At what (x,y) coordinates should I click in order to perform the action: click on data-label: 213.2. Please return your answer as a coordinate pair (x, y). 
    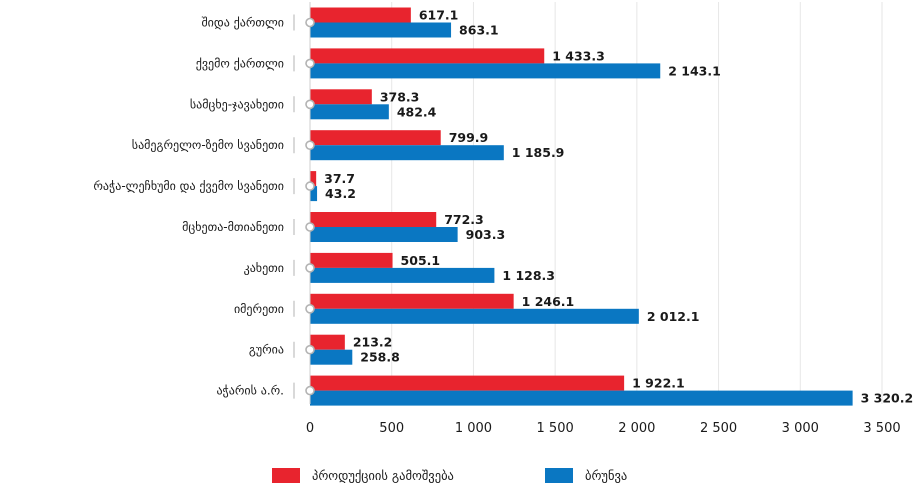
    Looking at the image, I should click on (373, 342).